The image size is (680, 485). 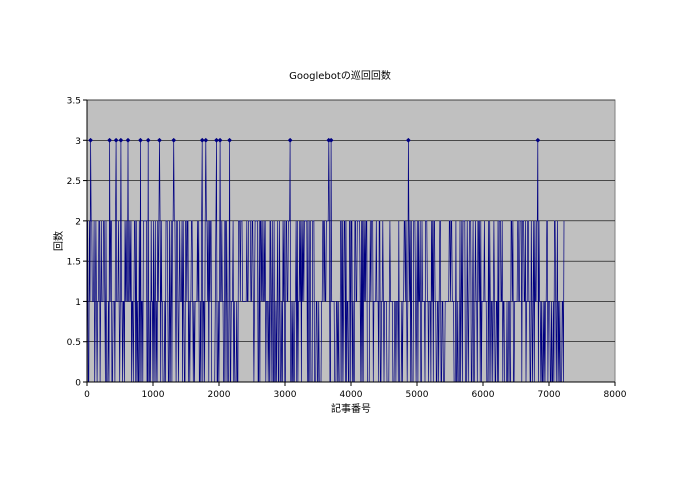 What do you see at coordinates (78, 222) in the screenshot?
I see `y-tick-label: 2` at bounding box center [78, 222].